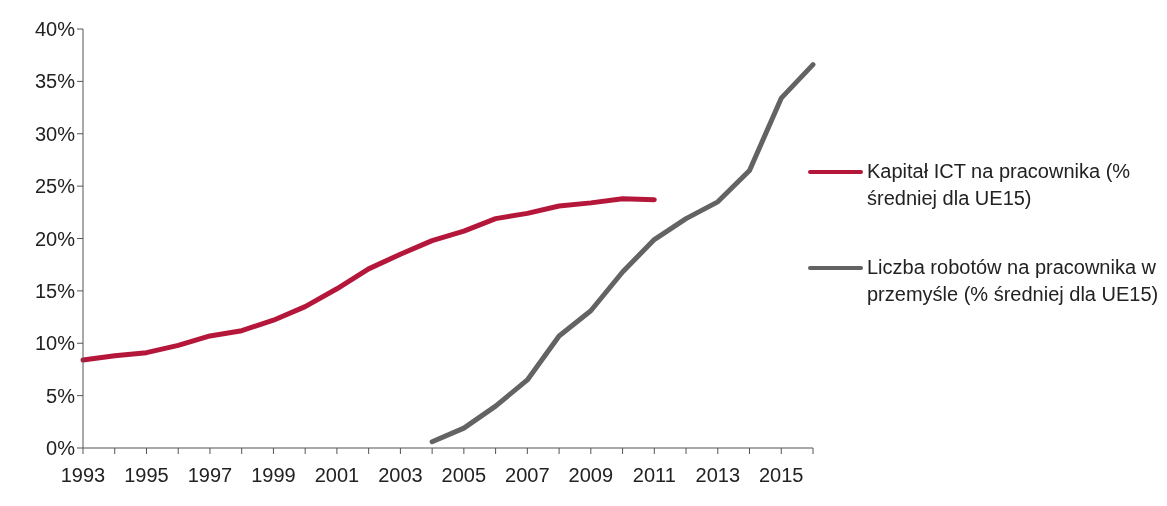 The width and height of the screenshot is (1167, 506). Describe the element at coordinates (146, 475) in the screenshot. I see `x-tick-label: 1995` at that location.